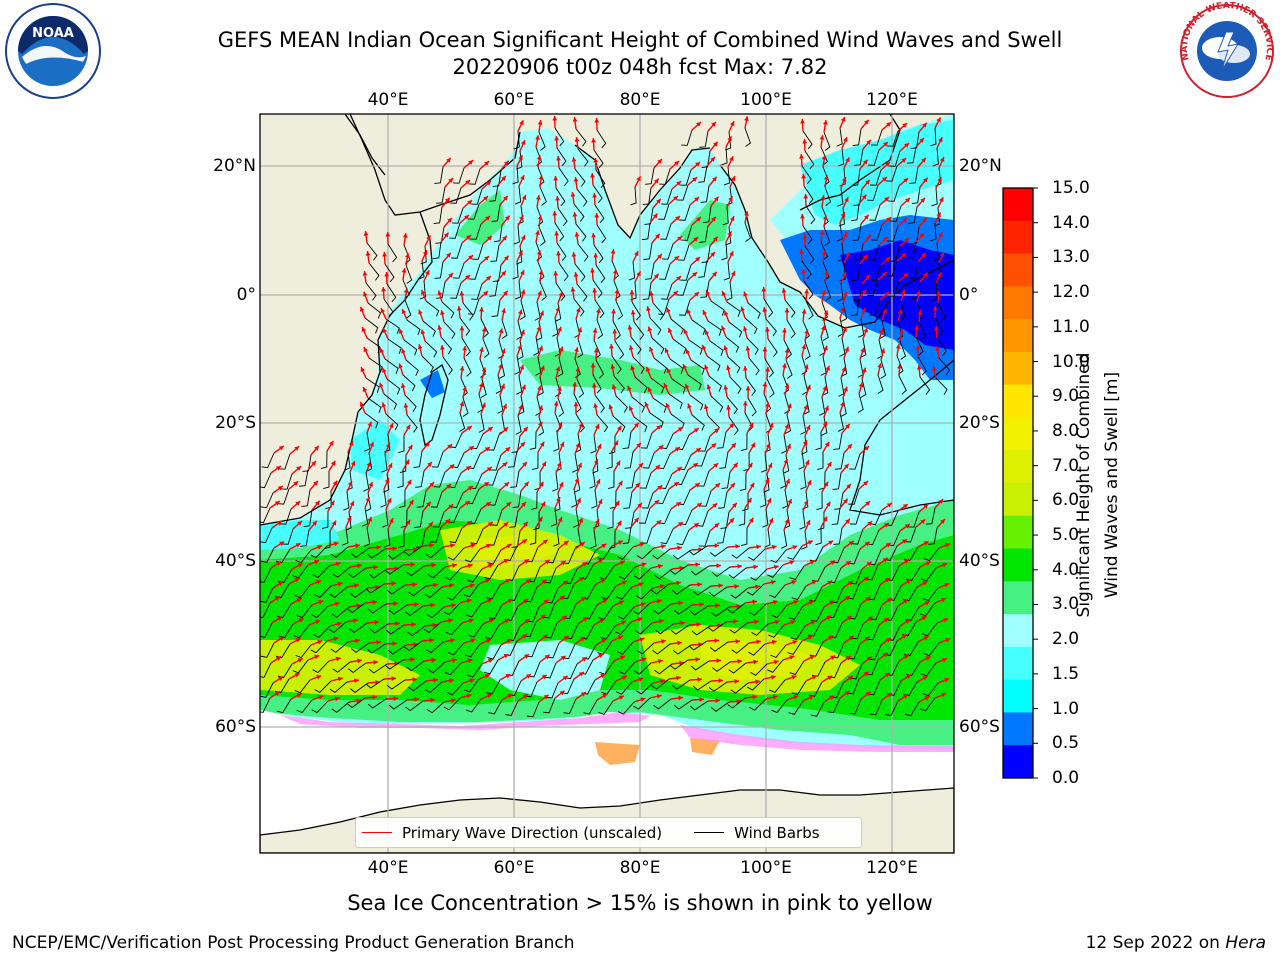 This screenshot has height=960, width=1280. What do you see at coordinates (1245, 943) in the screenshot?
I see `footer-host: Hera` at bounding box center [1245, 943].